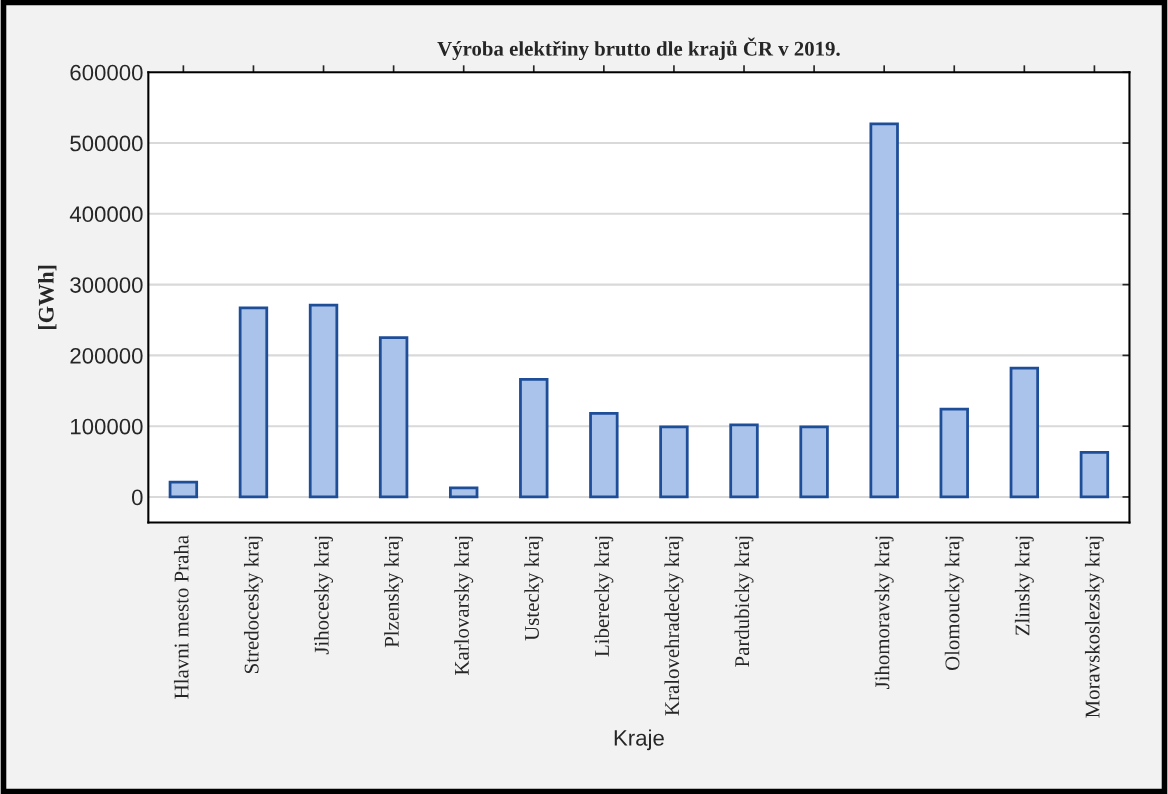  I want to click on y-tick-label: 0, so click(137, 497).